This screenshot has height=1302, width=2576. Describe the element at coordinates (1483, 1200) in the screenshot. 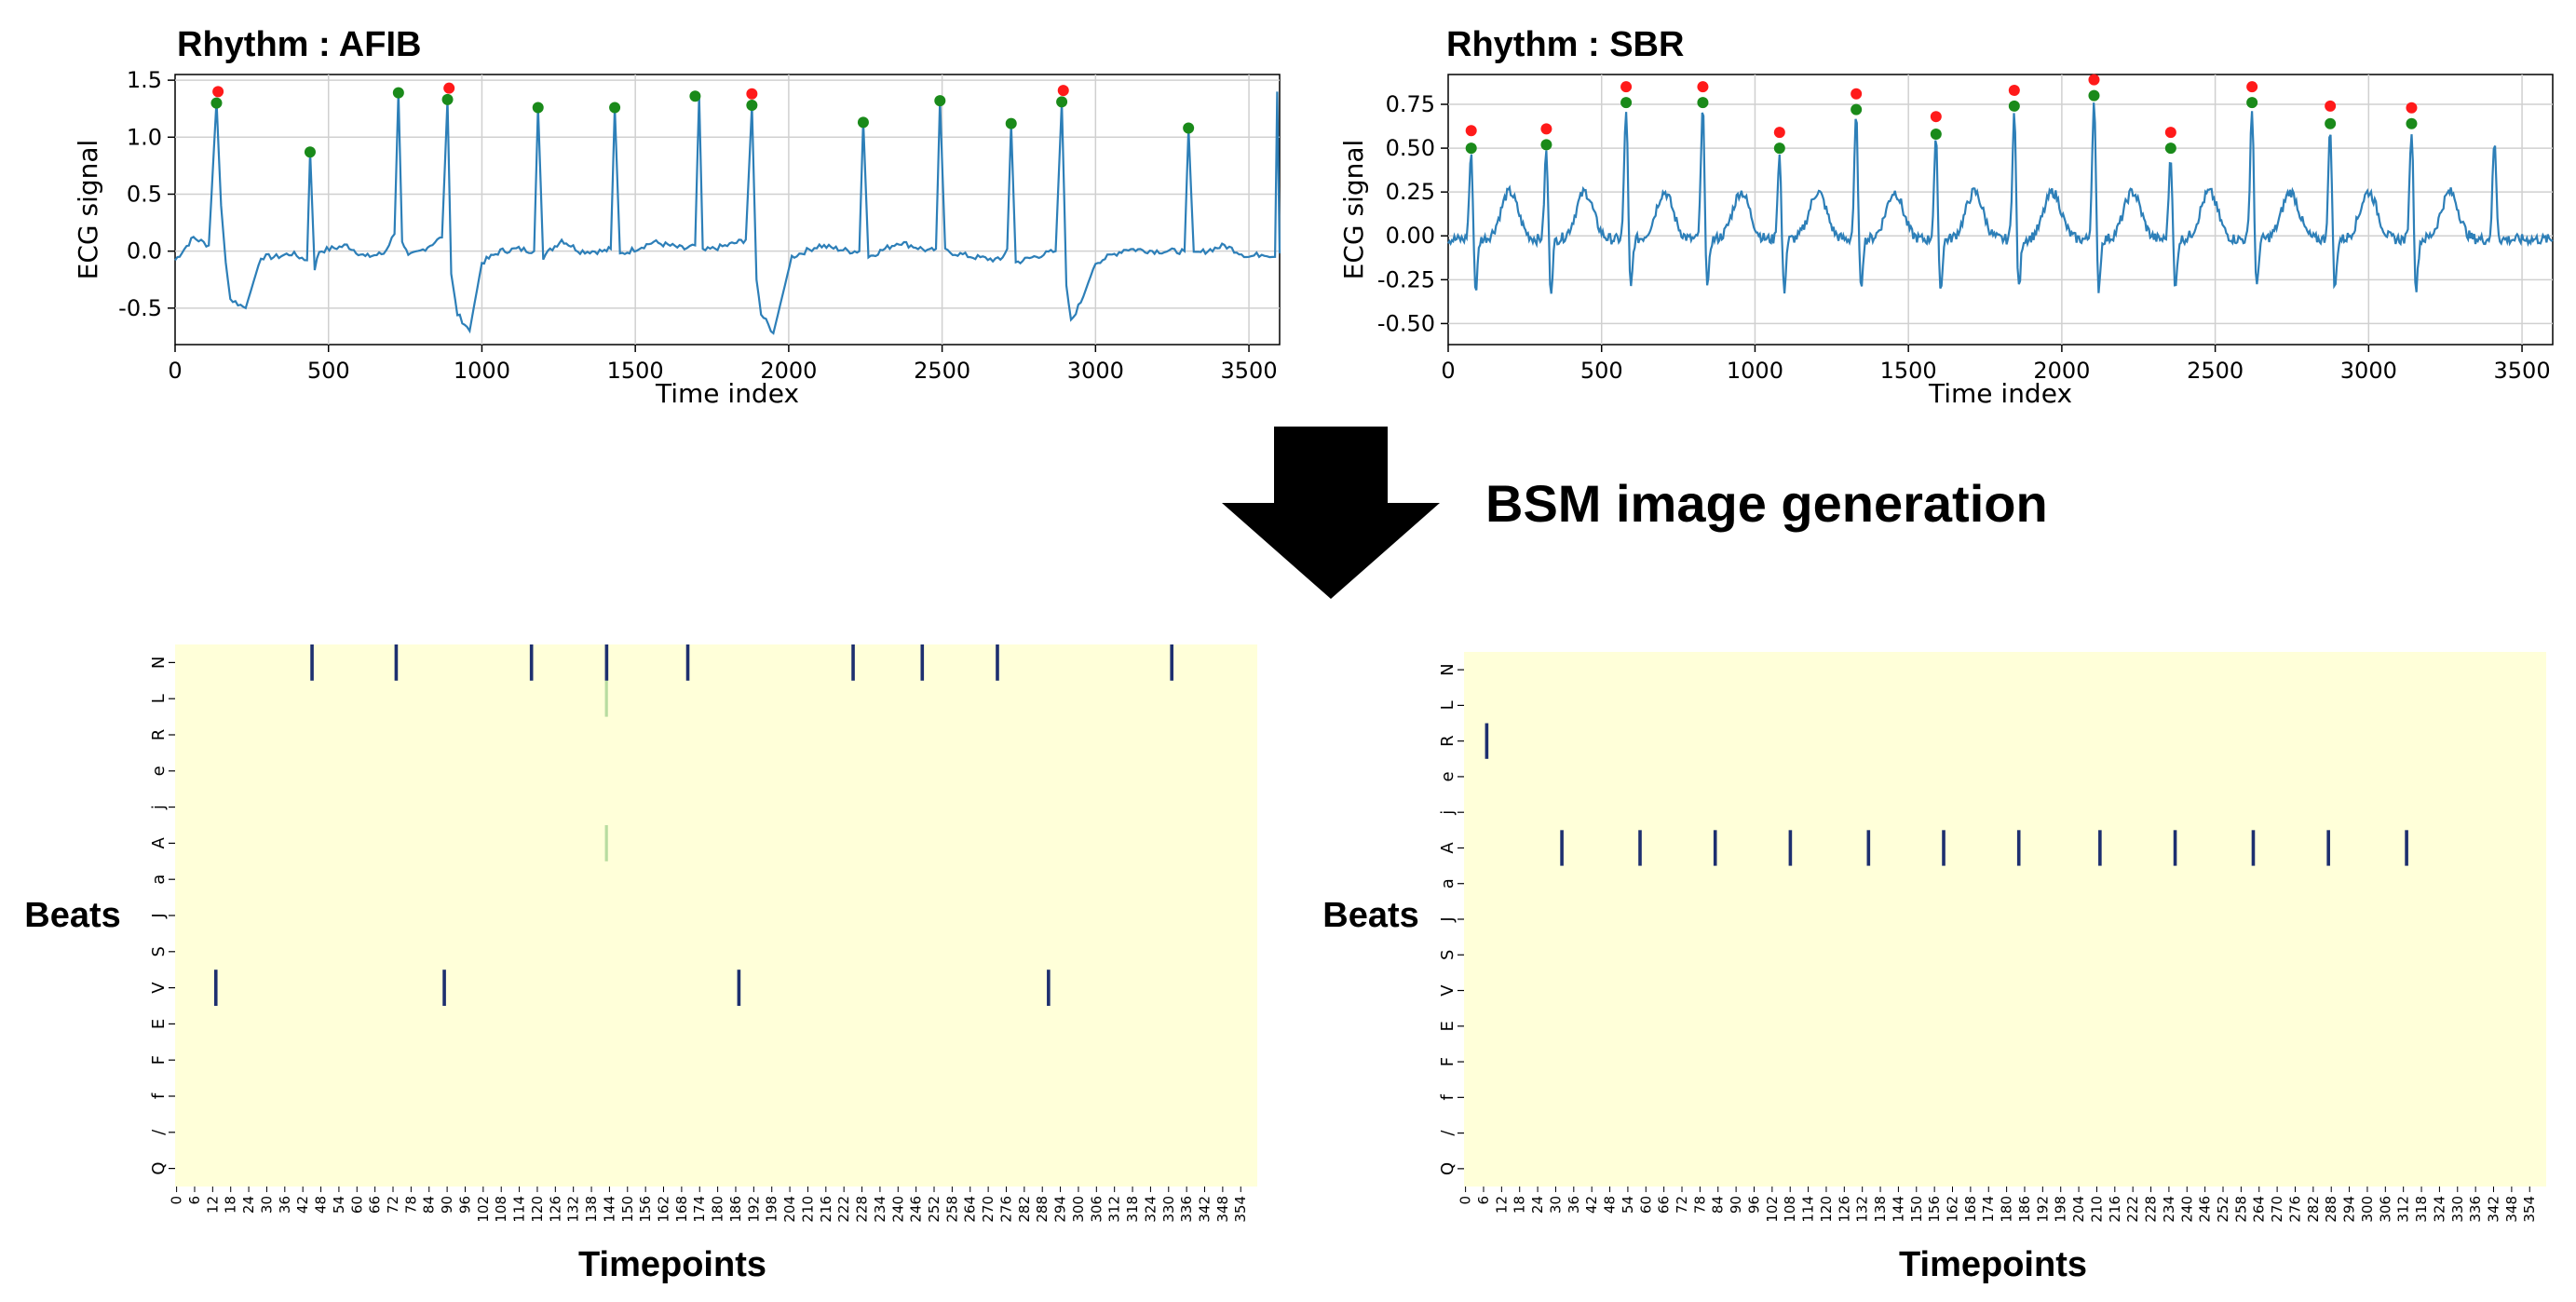

I see `x-tick-label: 6` at that location.